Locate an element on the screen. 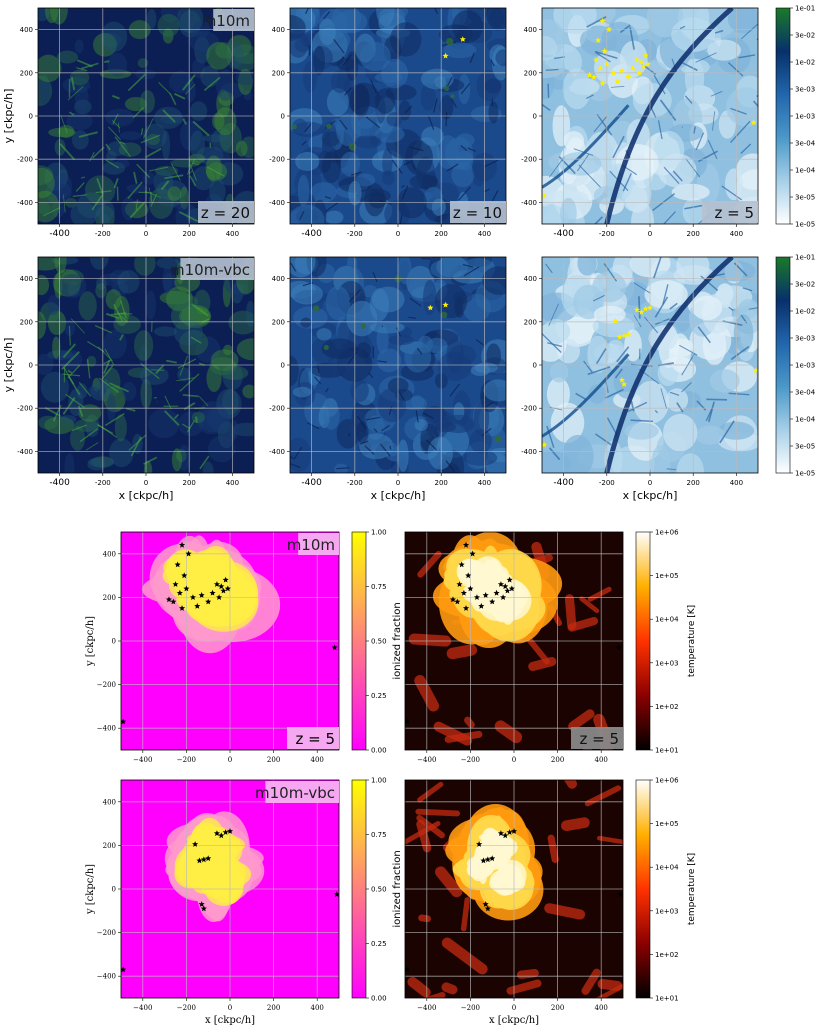  density-map is located at coordinates (146, 116).